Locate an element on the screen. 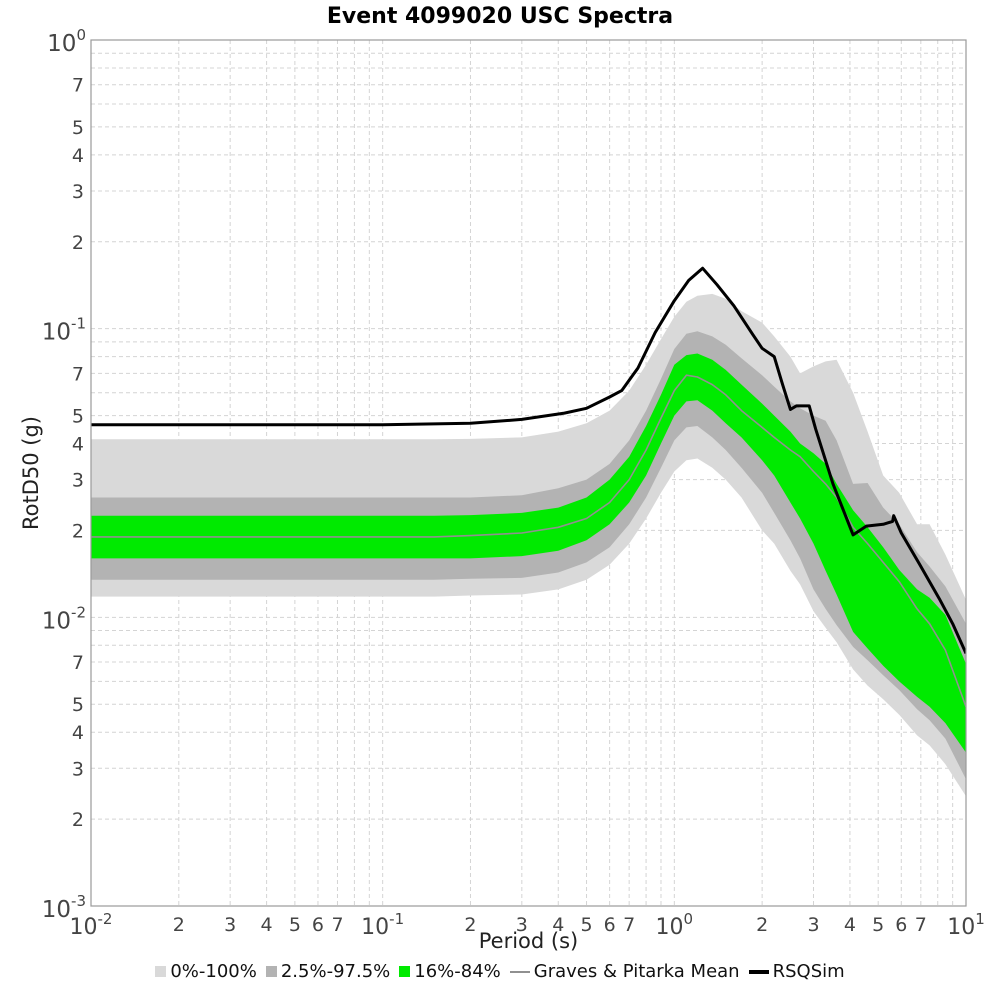 The width and height of the screenshot is (1000, 1000). legend-item-0-100: 0%-100% is located at coordinates (206, 971).